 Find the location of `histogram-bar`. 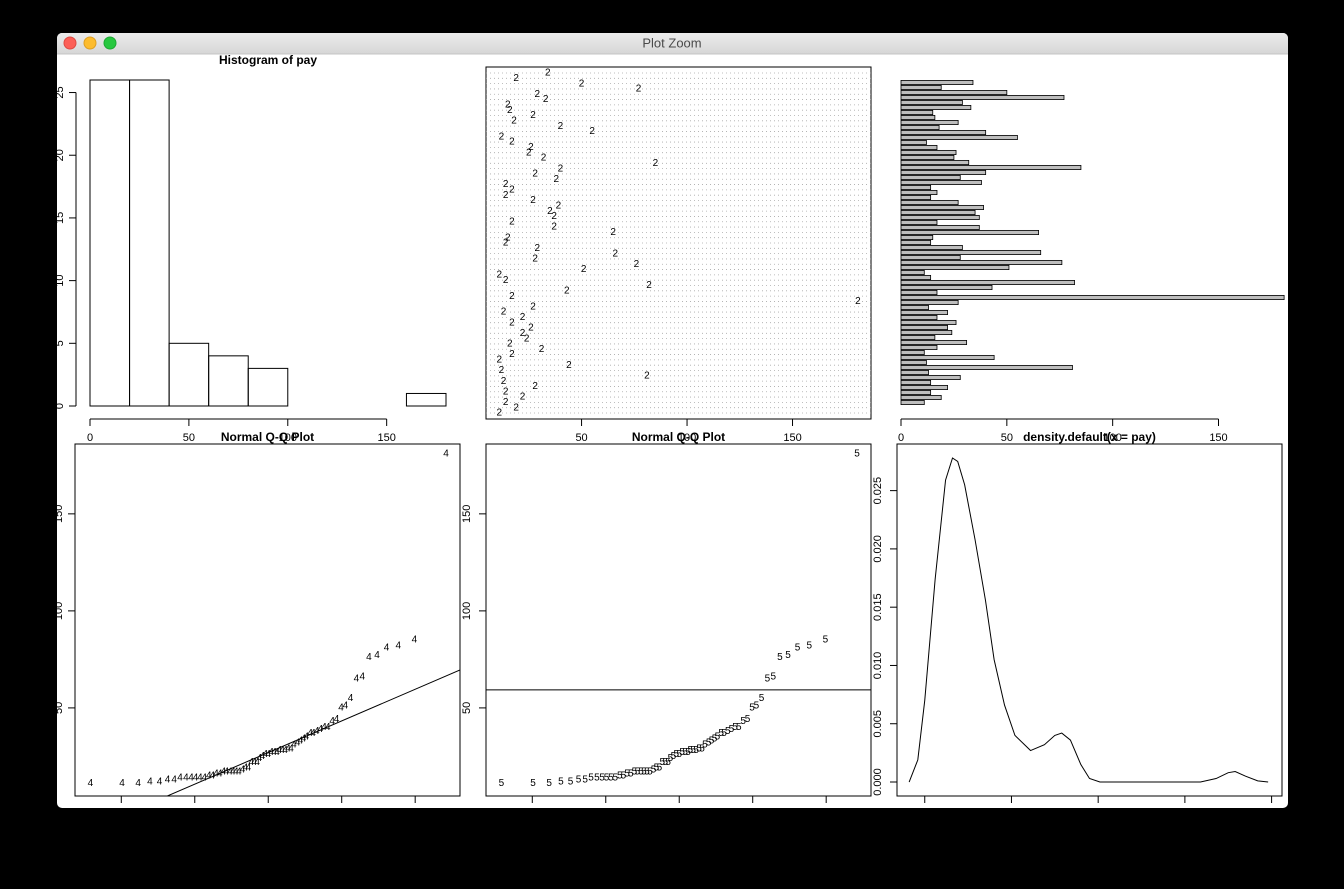

histogram-bar is located at coordinates (268, 387).